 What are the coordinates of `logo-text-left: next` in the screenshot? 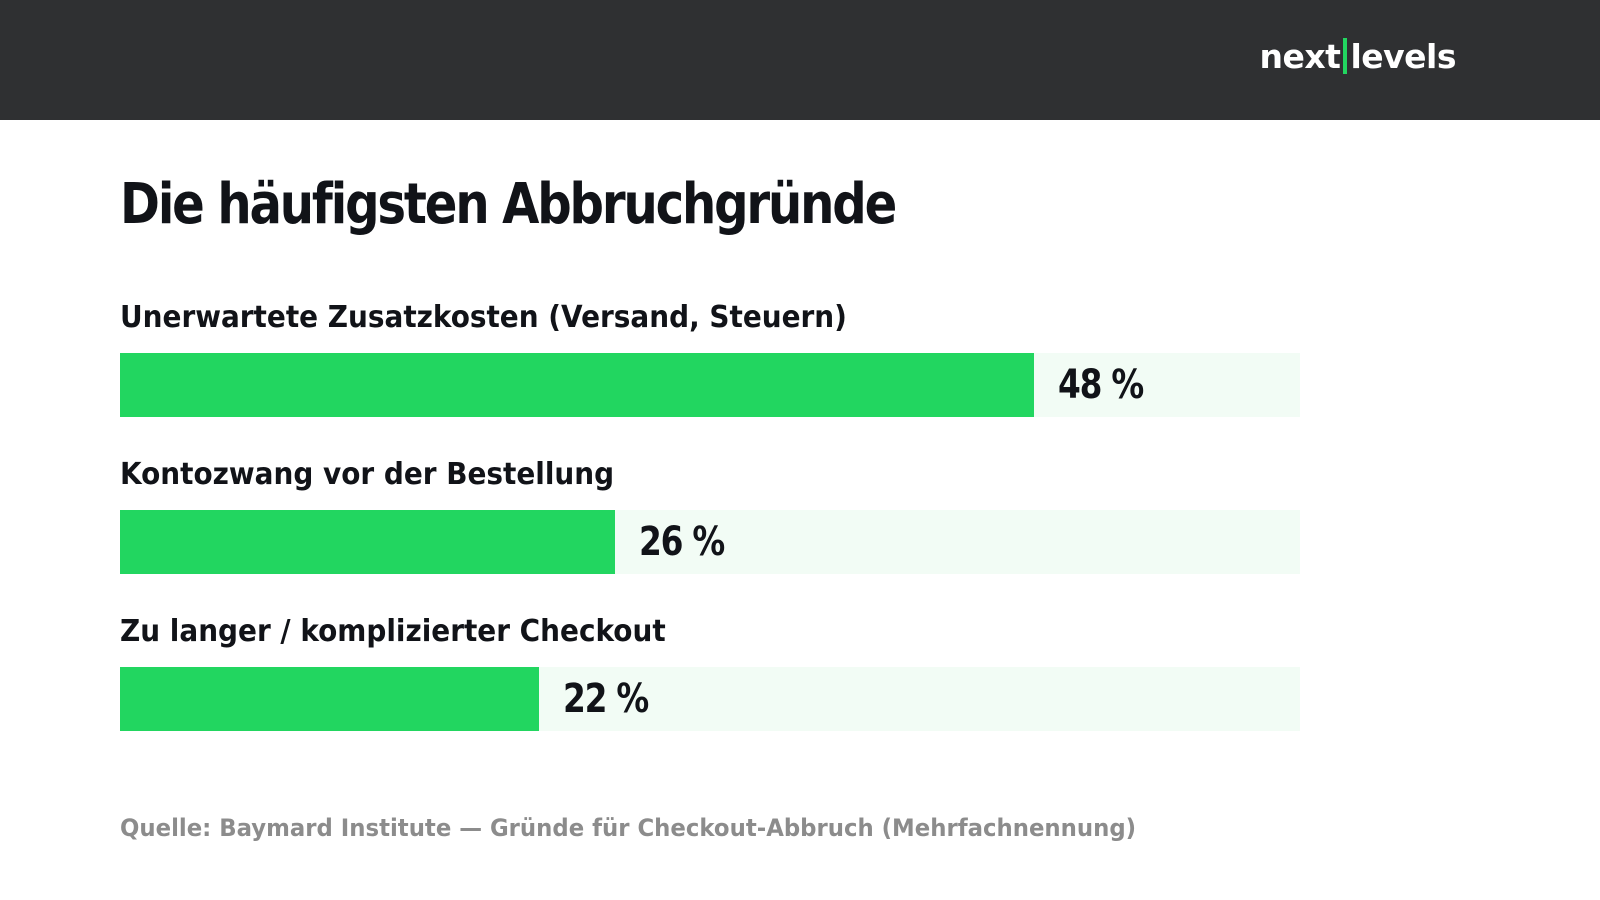 It's located at (1300, 56).